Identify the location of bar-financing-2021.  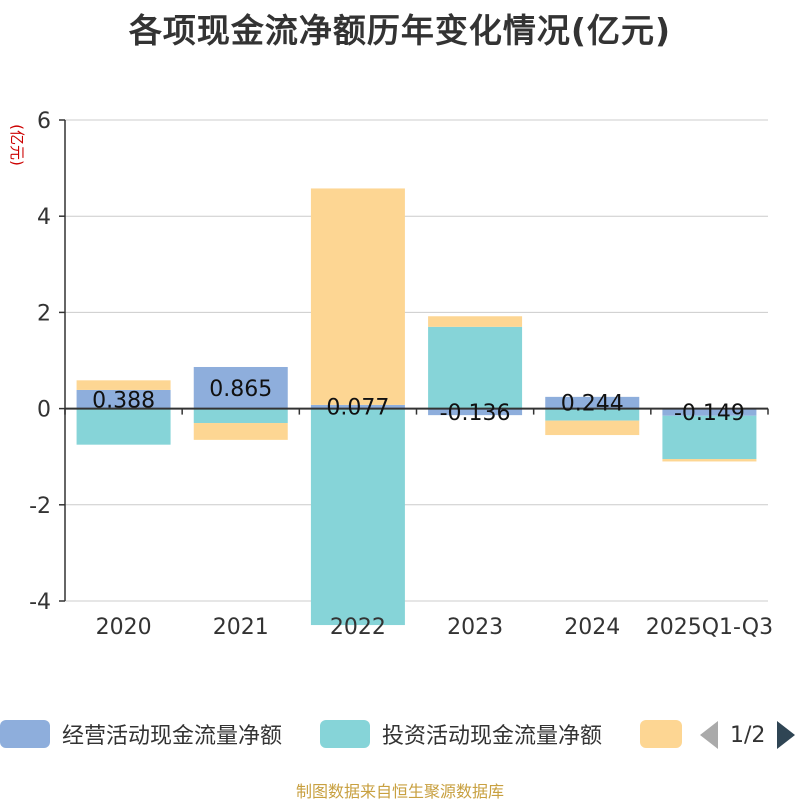
(240, 431).